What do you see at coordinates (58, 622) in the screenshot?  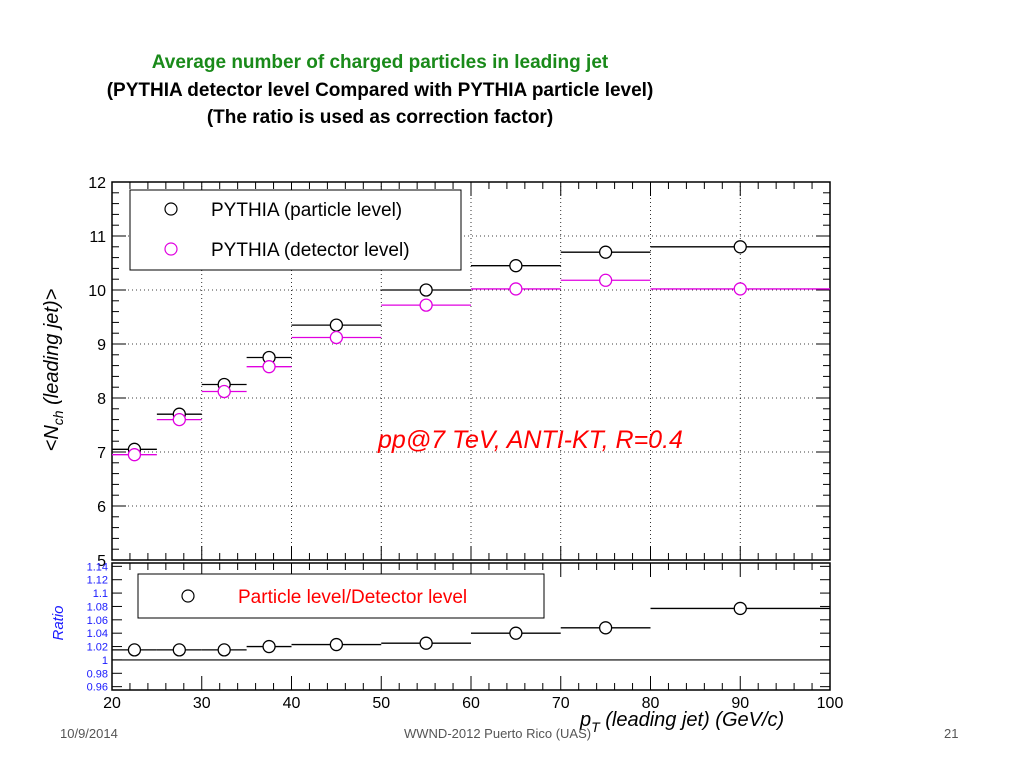 I see `ratio-y-axis-label: Ratio` at bounding box center [58, 622].